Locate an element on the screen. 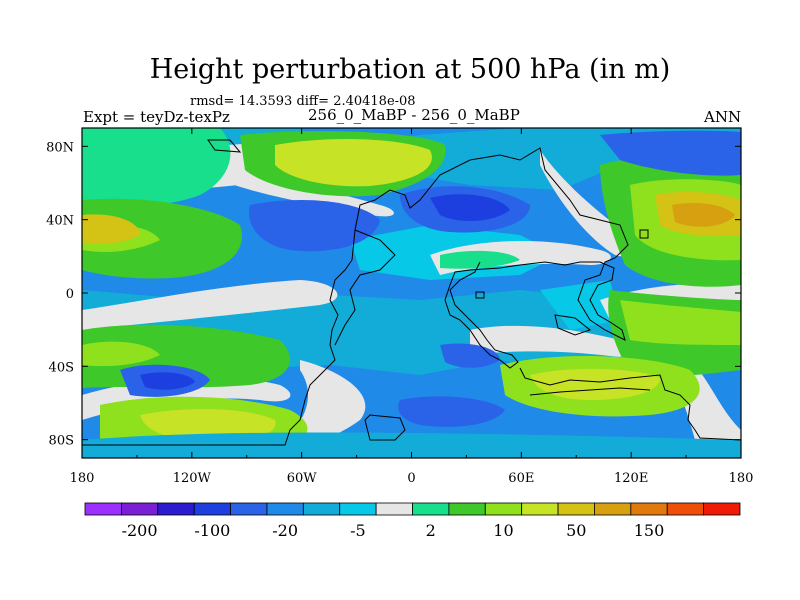 Image resolution: width=800 pixels, height=600 pixels. rmsd-label: rmsd= 14.3593 diff= 2.40418e-08 is located at coordinates (303, 101).